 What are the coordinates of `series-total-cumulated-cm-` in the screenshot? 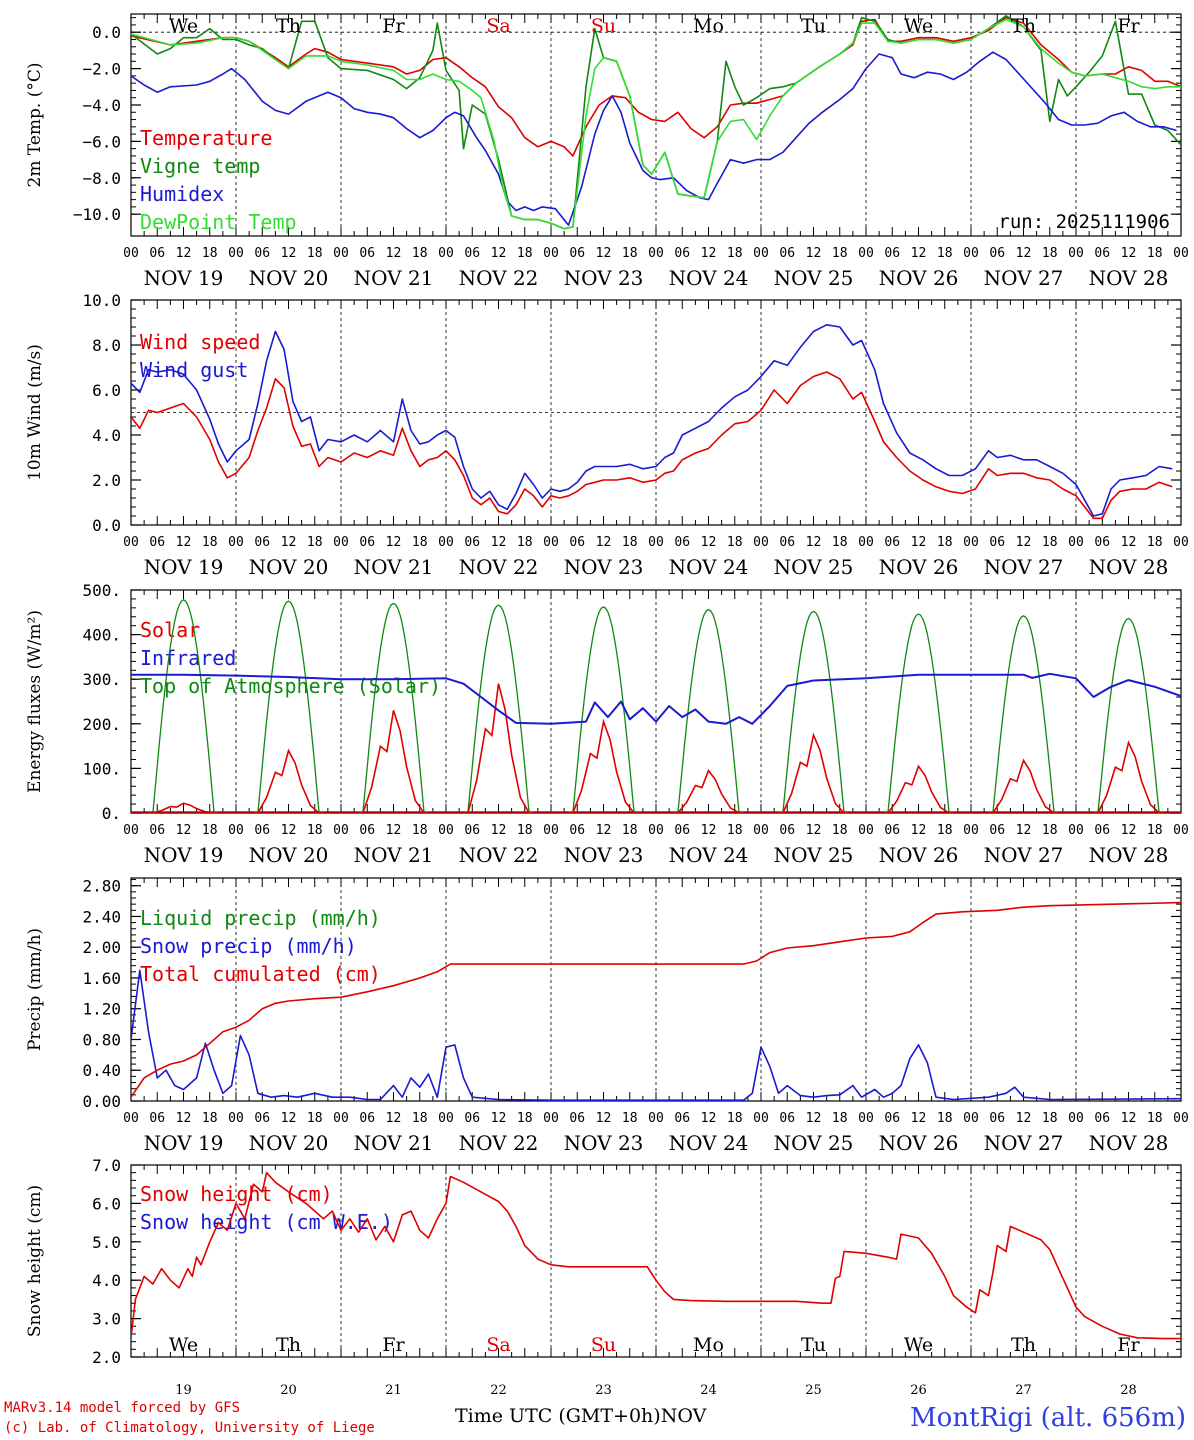 It's located at (656, 999).